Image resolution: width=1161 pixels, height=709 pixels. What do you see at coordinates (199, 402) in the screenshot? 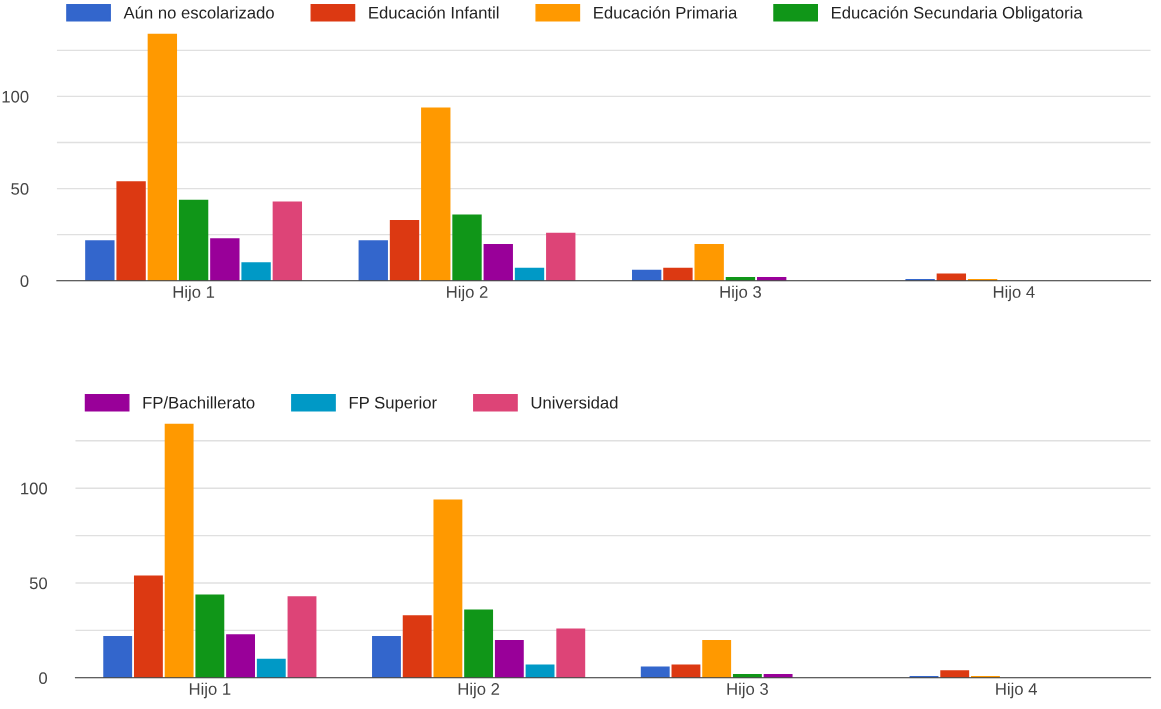
I see `legend-label: FP/Bachillerato` at bounding box center [199, 402].